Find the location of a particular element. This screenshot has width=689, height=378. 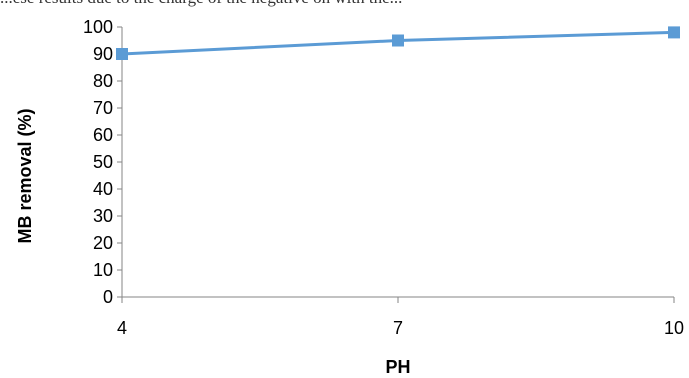

series-markers is located at coordinates (398, 43).